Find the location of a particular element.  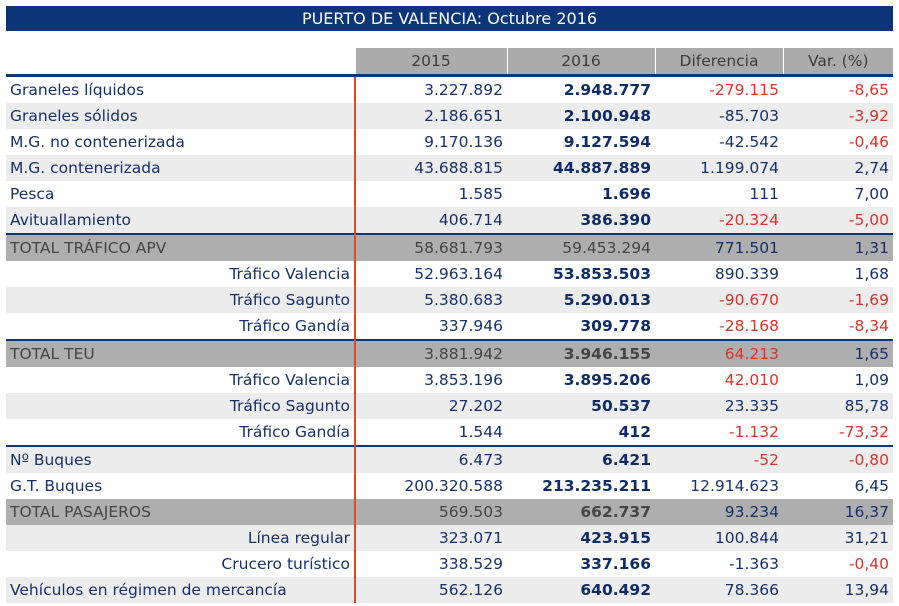

value-2015: 406.714 is located at coordinates (431, 220).